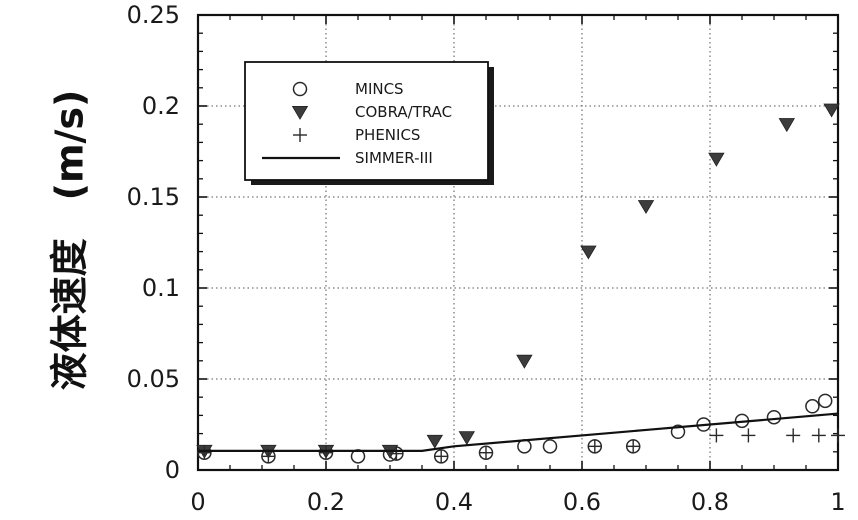  Describe the element at coordinates (347, 158) in the screenshot. I see `legend-item-simmer-iii: SIMMER-III` at that location.